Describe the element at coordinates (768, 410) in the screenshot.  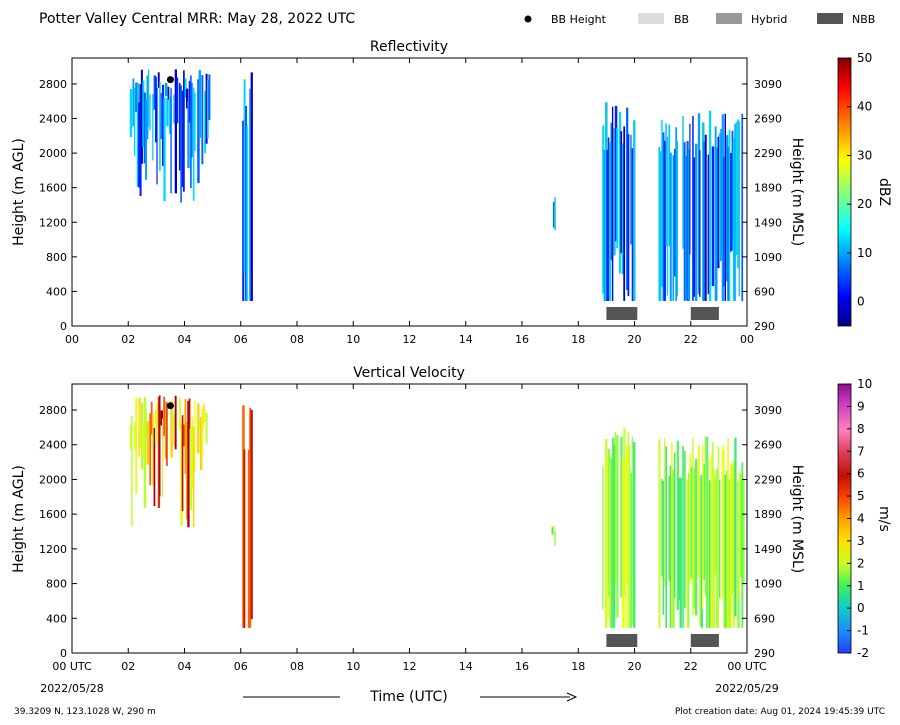
I see `velocity-y2-tick-label: 3090` at that location.